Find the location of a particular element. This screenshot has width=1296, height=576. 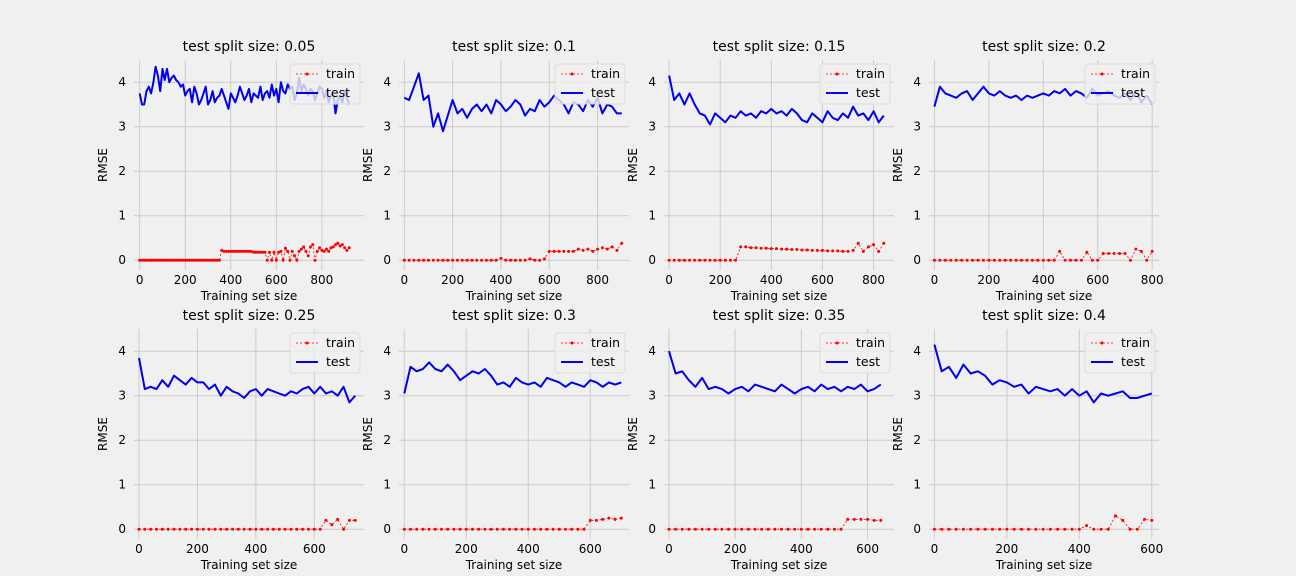

test-series-line is located at coordinates (512, 102).